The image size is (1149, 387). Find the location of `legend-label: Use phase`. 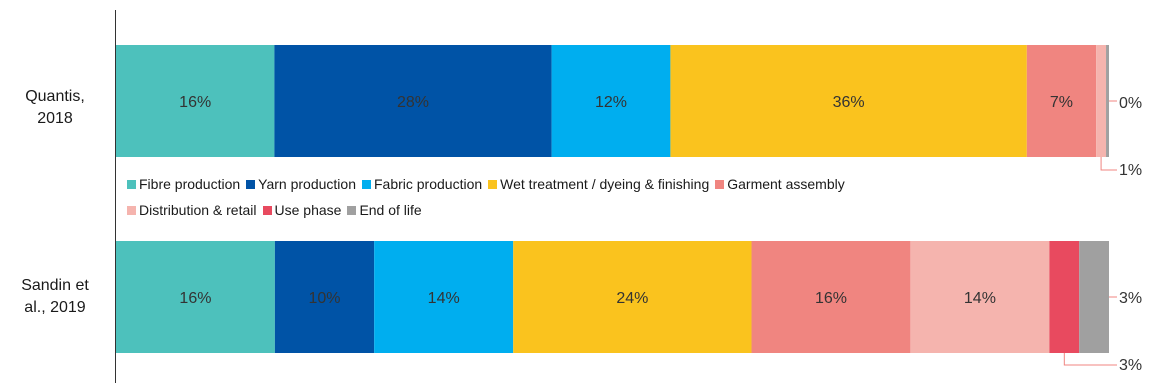

legend-label: Use phase is located at coordinates (308, 210).